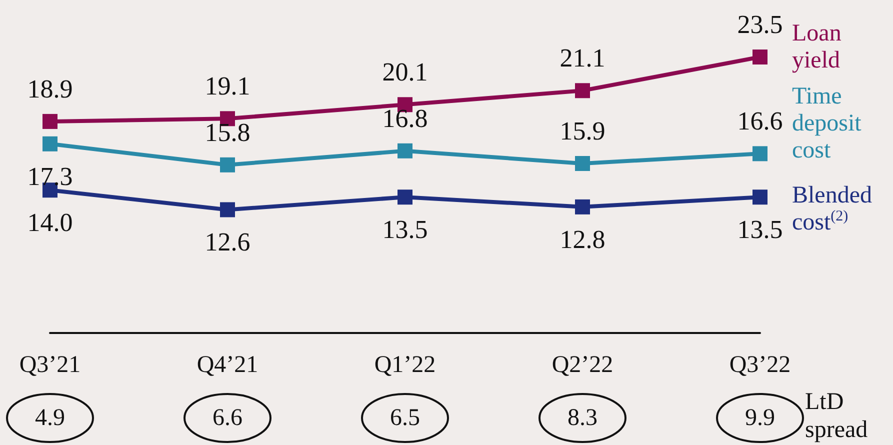 The height and width of the screenshot is (445, 893). Describe the element at coordinates (760, 25) in the screenshot. I see `data-label: 23.5` at that location.